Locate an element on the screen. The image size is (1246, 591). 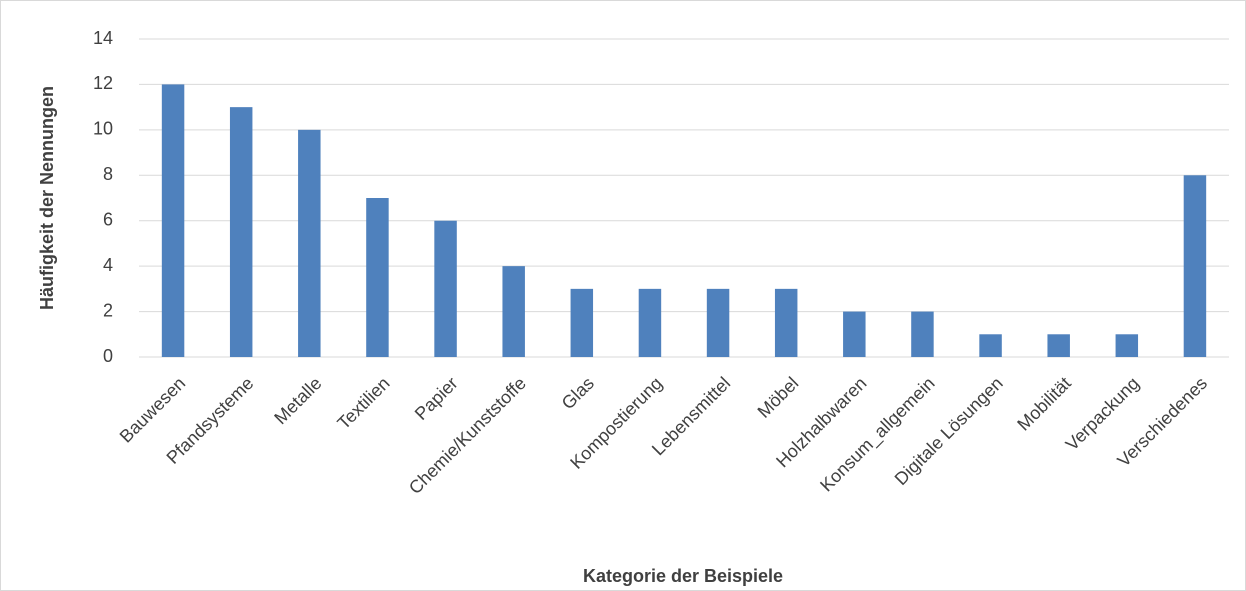
y-tick-label: 6 is located at coordinates (108, 219).